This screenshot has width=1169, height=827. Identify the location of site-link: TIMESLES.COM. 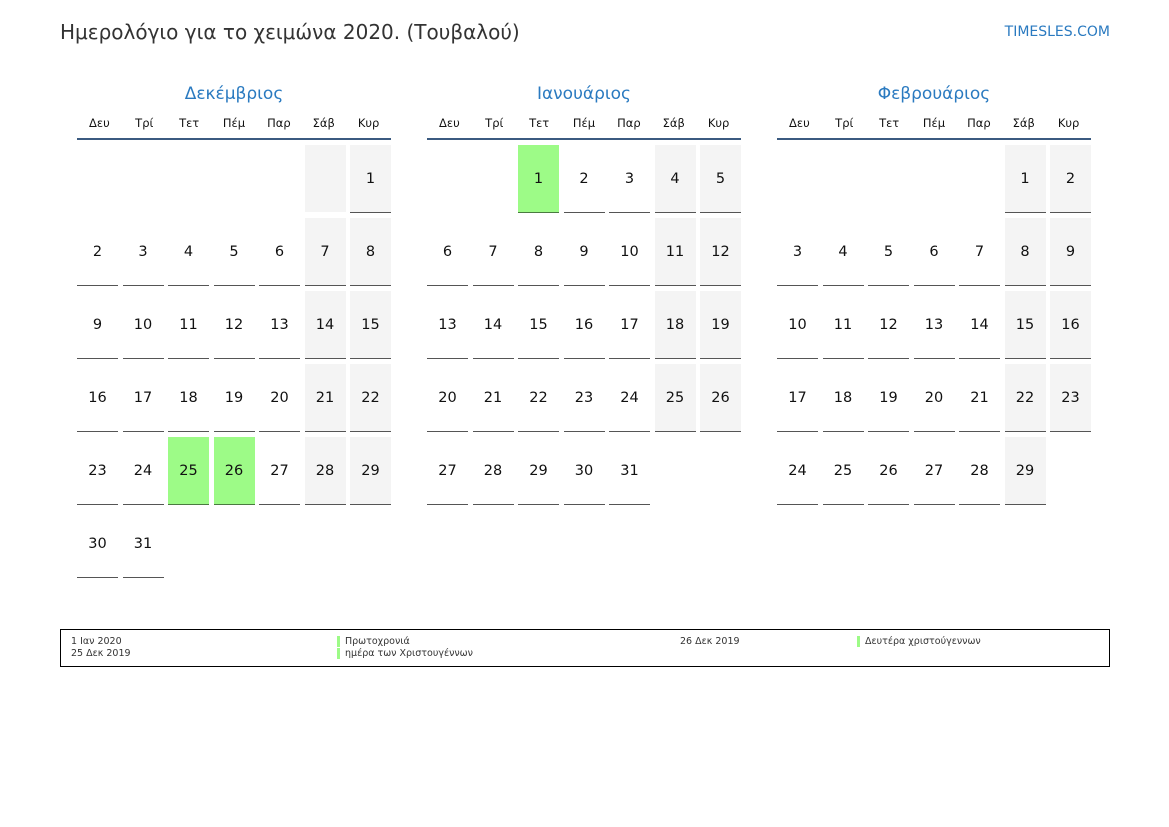
(1057, 32).